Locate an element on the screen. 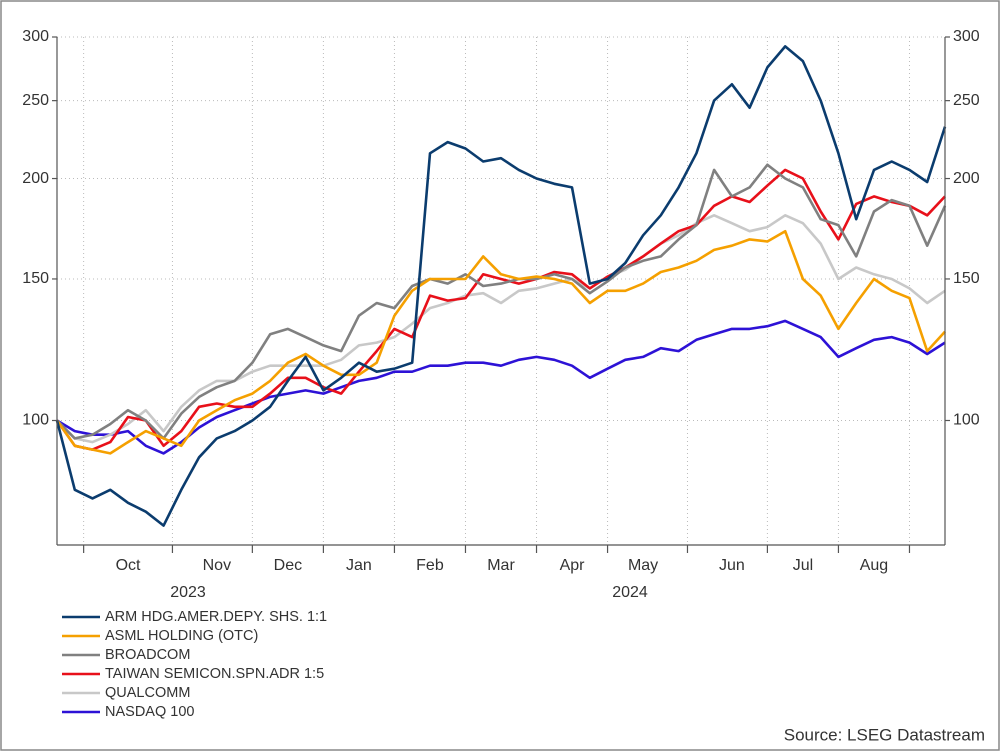 The height and width of the screenshot is (751, 1000). legend-label: ARM HDG.AMER.DEPY. SHS. 1:1 is located at coordinates (216, 617).